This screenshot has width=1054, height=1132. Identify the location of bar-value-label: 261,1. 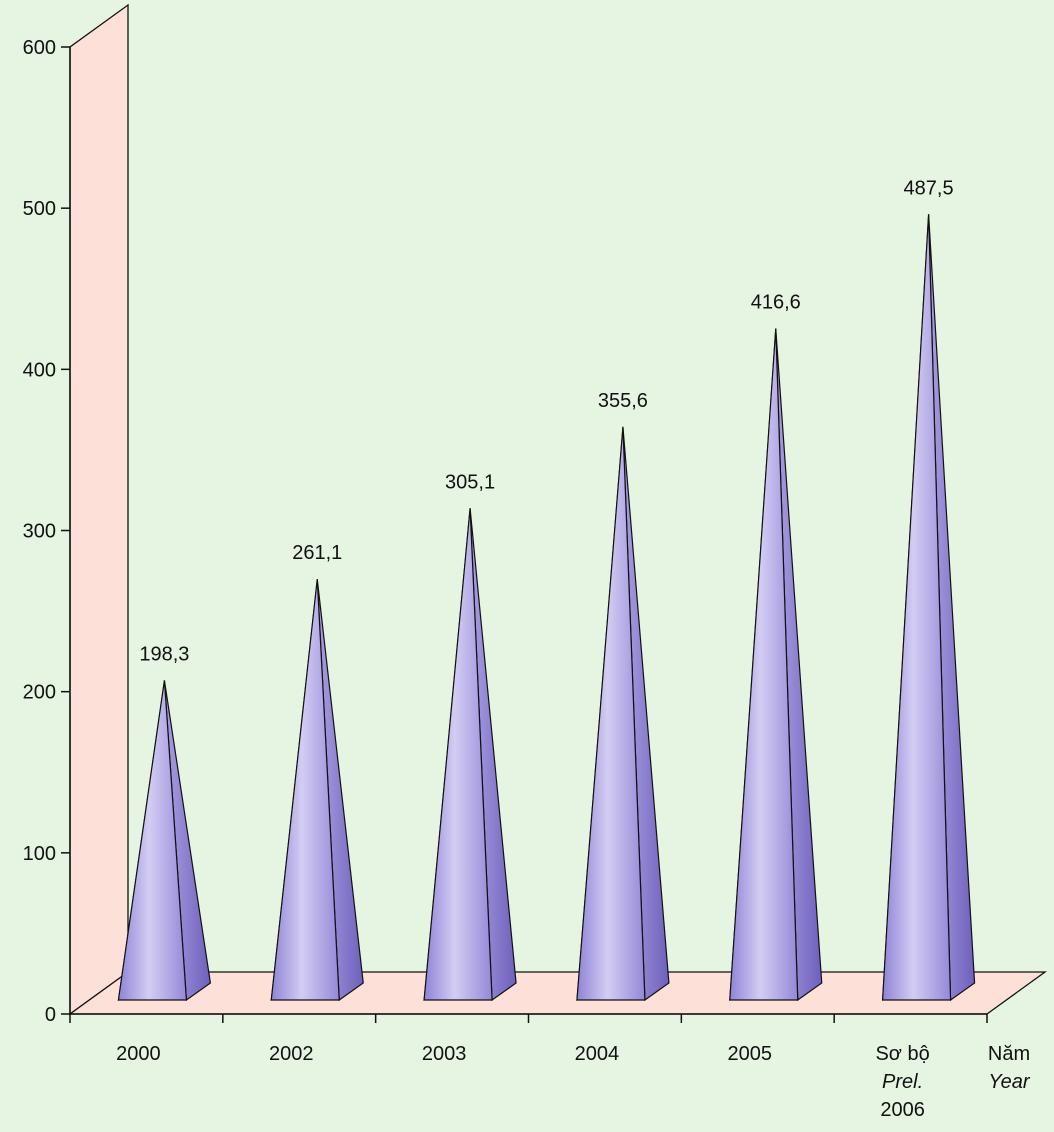
(317, 553).